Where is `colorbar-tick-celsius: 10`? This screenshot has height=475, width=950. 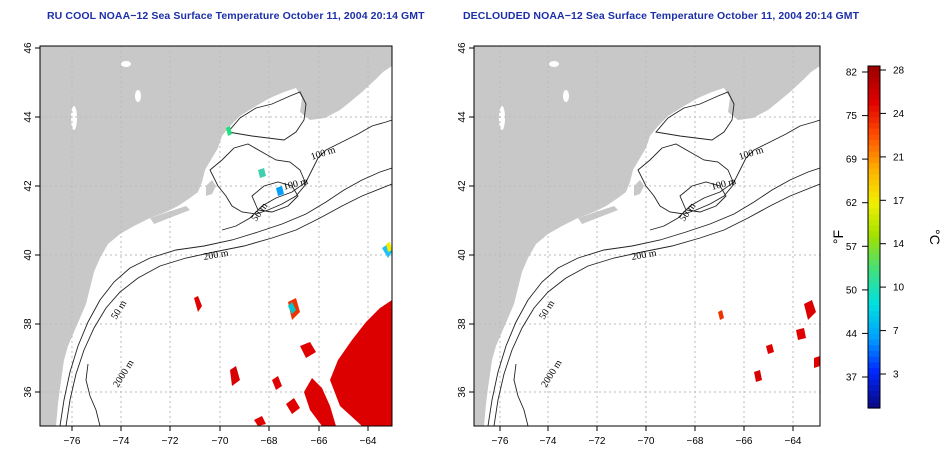 colorbar-tick-celsius: 10 is located at coordinates (899, 288).